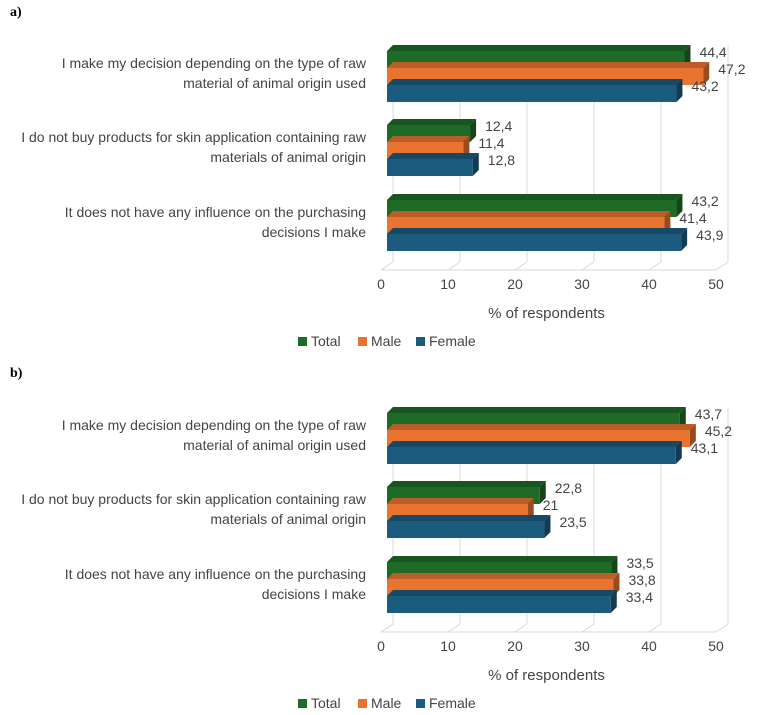 The width and height of the screenshot is (759, 715). Describe the element at coordinates (731, 69) in the screenshot. I see `data-label: 47,2` at that location.